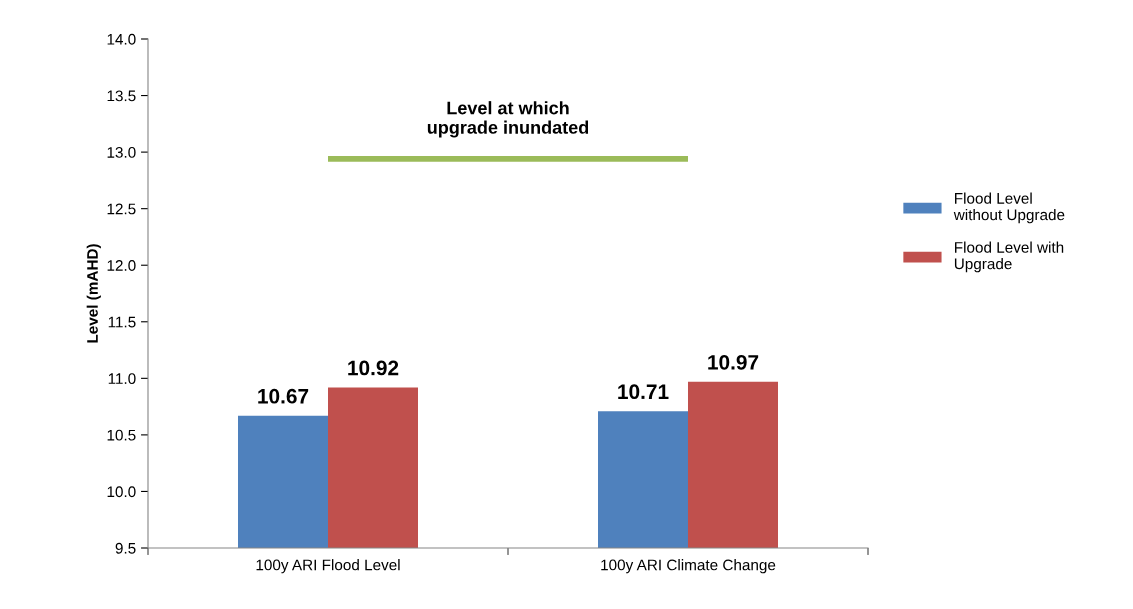 Image resolution: width=1133 pixels, height=609 pixels. What do you see at coordinates (122, 379) in the screenshot?
I see `y-tick-label: 11.0` at bounding box center [122, 379].